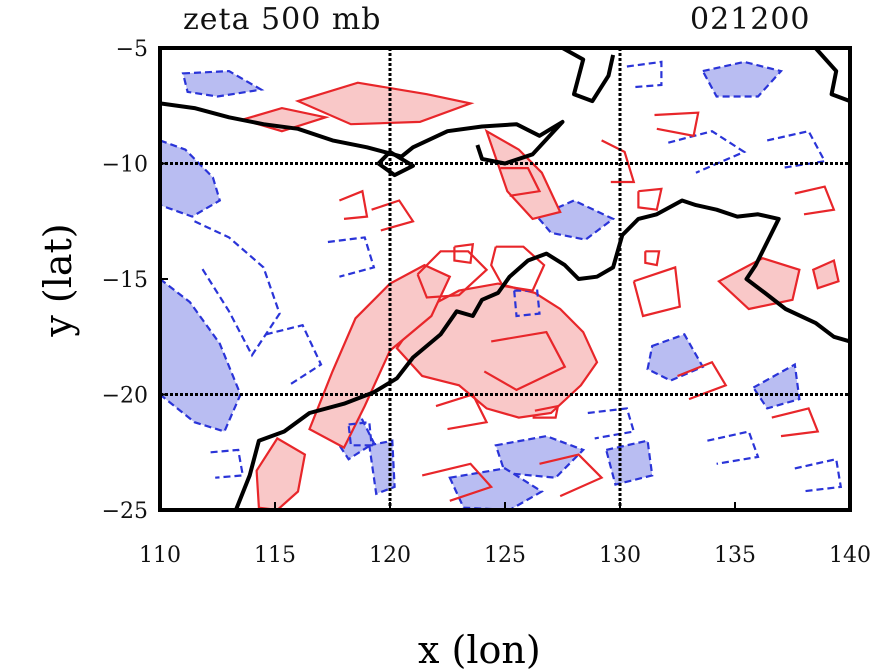 The image size is (880, 672). Describe the element at coordinates (132, 49) in the screenshot. I see `y-tick-label: −5` at that location.